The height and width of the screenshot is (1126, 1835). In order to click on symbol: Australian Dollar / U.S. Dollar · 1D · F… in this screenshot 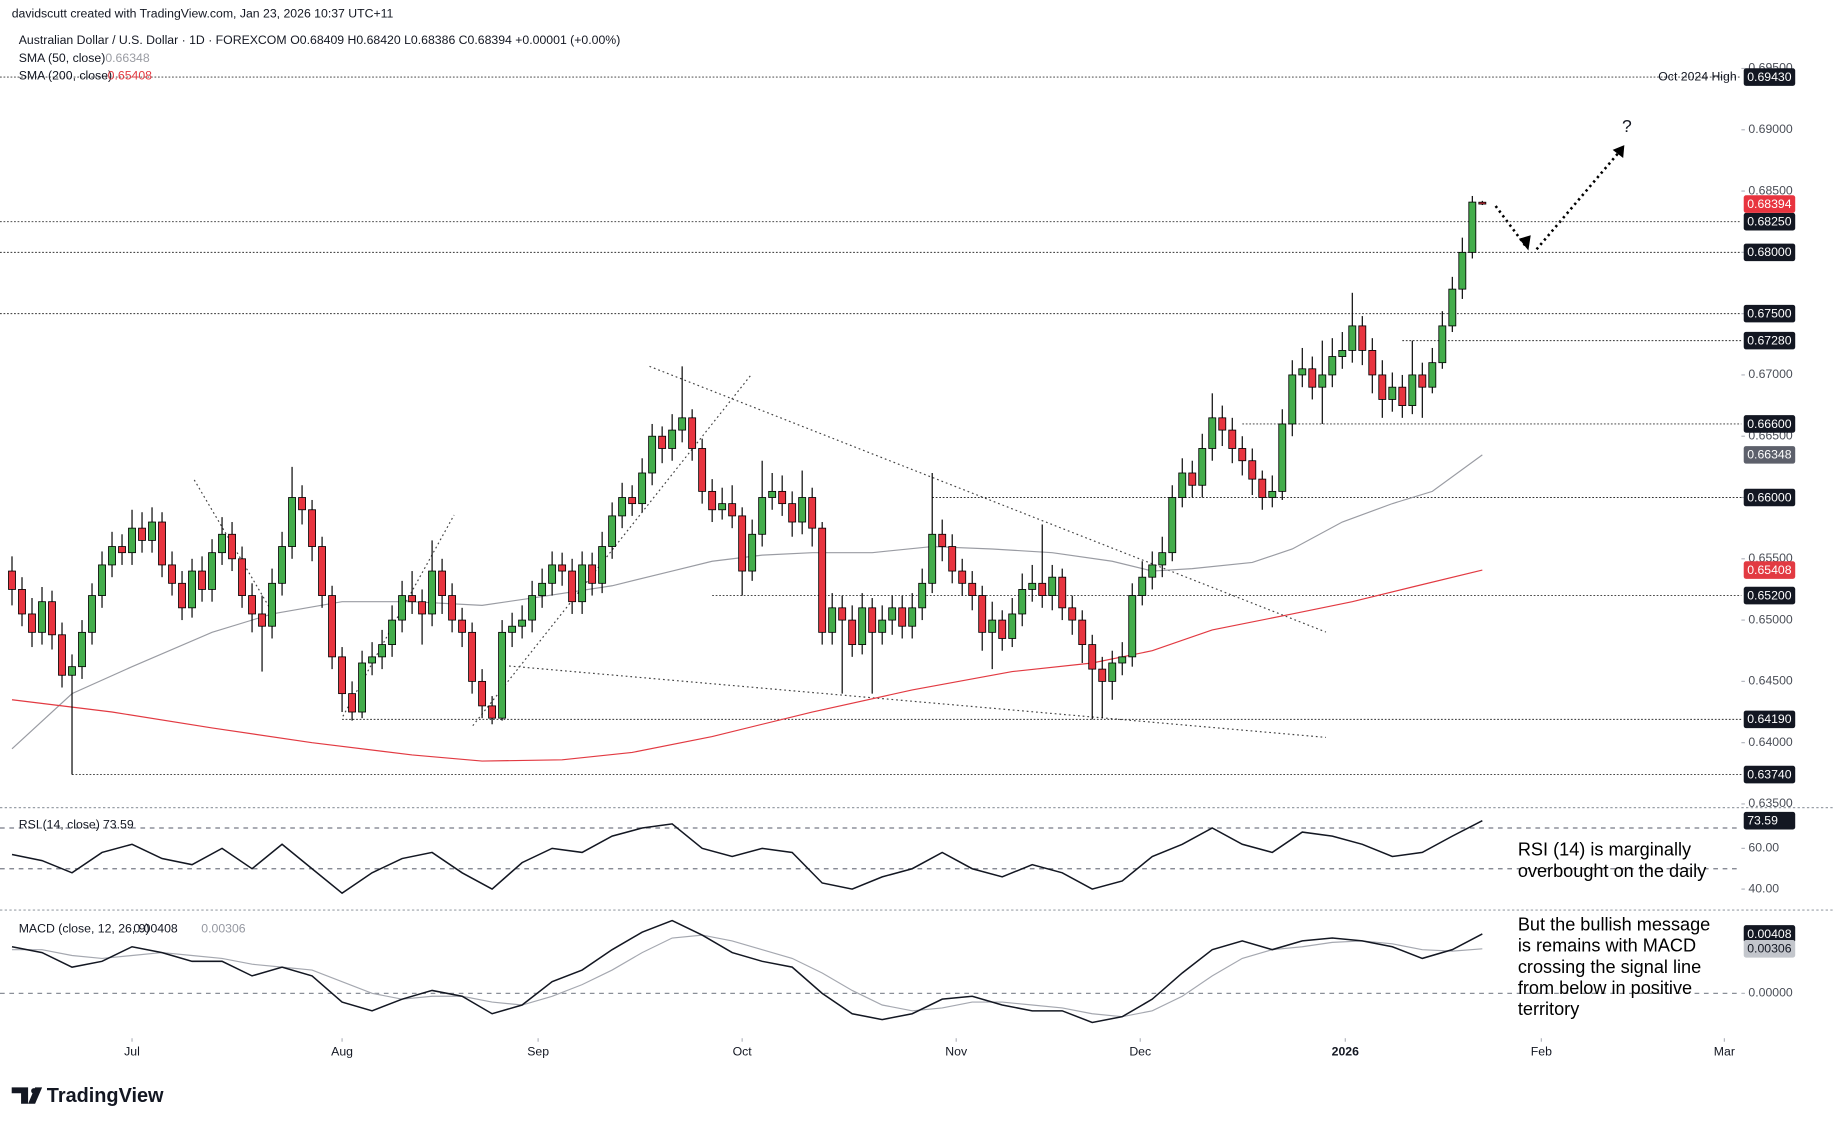, I will do `click(153, 40)`.